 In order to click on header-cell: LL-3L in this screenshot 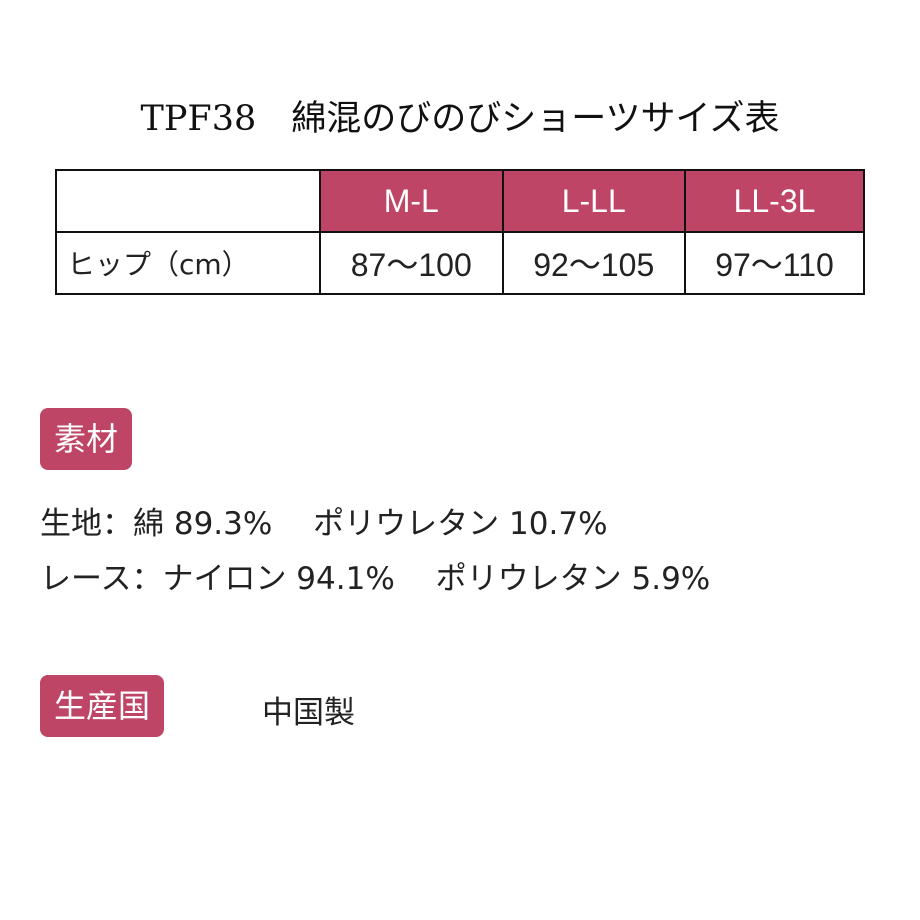, I will do `click(774, 201)`.